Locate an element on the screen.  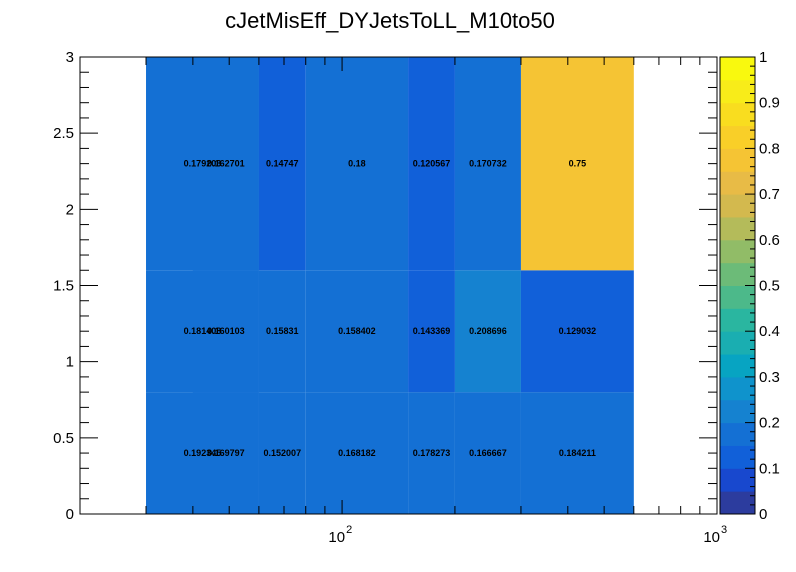
y-tick-label: 0.5 is located at coordinates (63, 438).